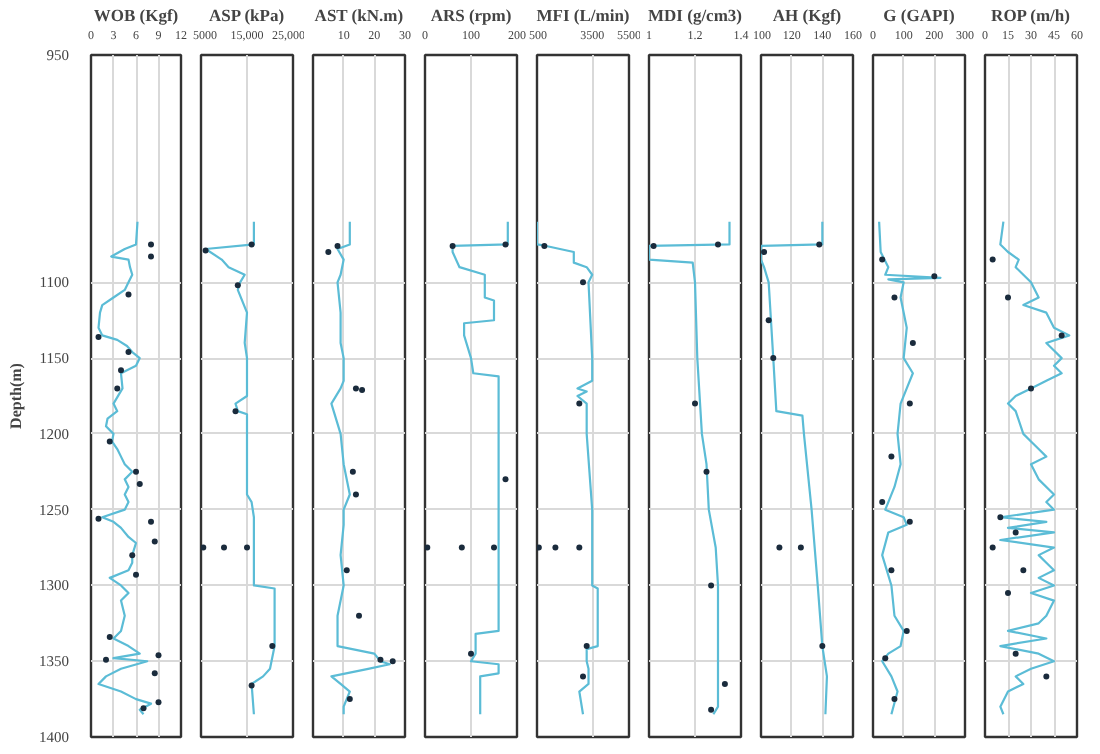 Image resolution: width=1100 pixels, height=754 pixels. What do you see at coordinates (125, 468) in the screenshot?
I see `line-series` at bounding box center [125, 468].